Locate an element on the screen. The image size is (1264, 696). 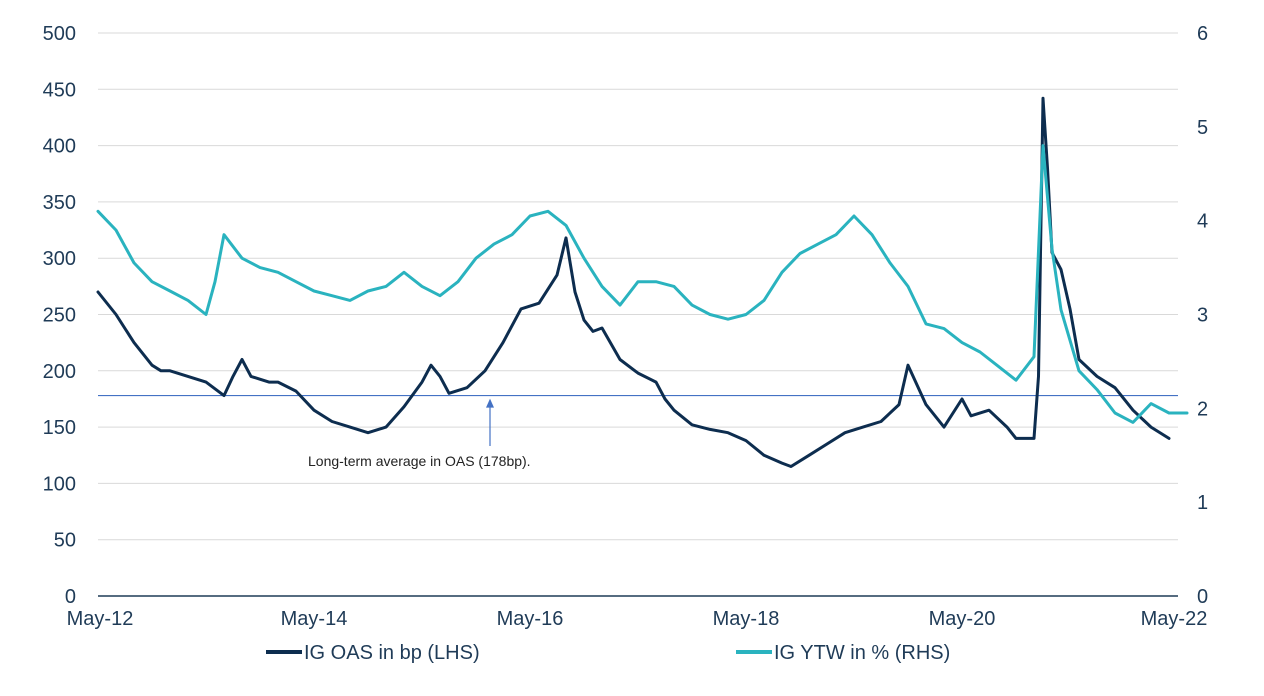
left-tick-label: 400 is located at coordinates (59, 147).